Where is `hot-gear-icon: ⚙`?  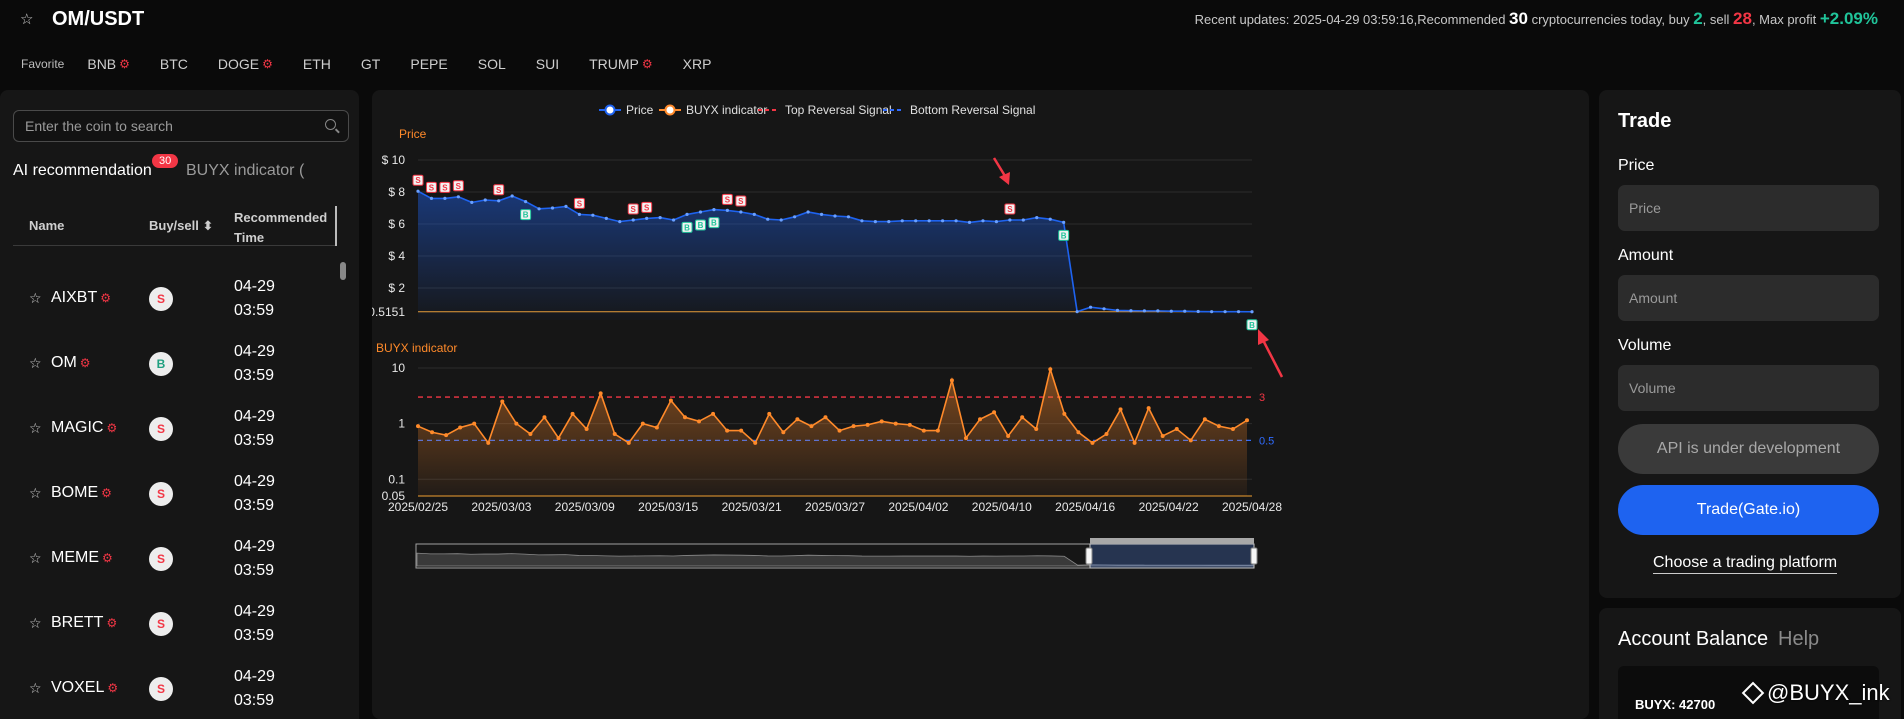
hot-gear-icon: ⚙ is located at coordinates (112, 428).